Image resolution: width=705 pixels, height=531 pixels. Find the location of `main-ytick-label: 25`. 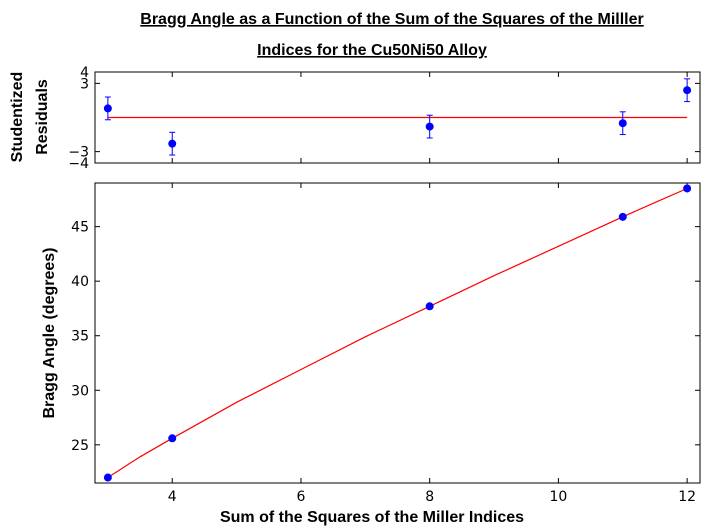

main-ytick-label: 25 is located at coordinates (80, 446).